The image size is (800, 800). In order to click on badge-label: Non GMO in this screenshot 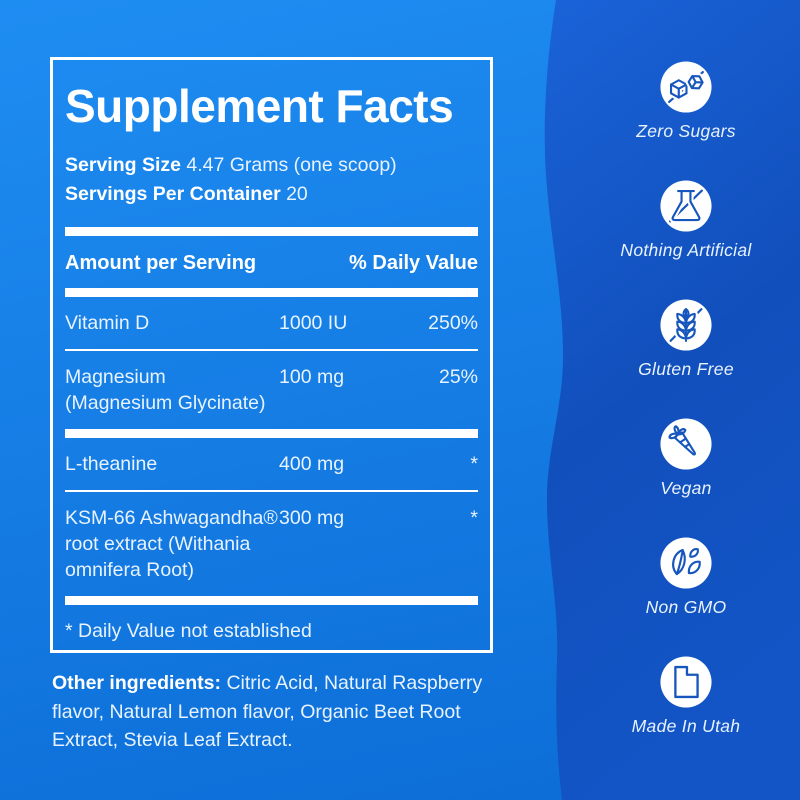, I will do `click(686, 607)`.